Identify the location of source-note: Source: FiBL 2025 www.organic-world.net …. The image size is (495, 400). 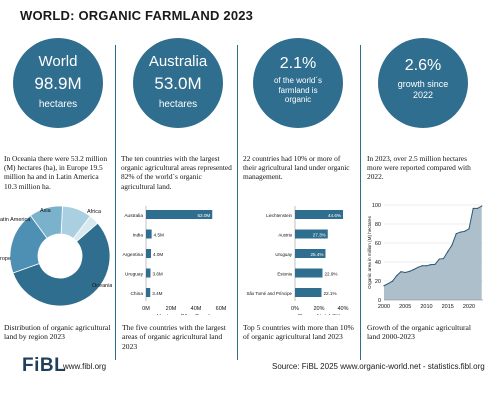
(378, 366).